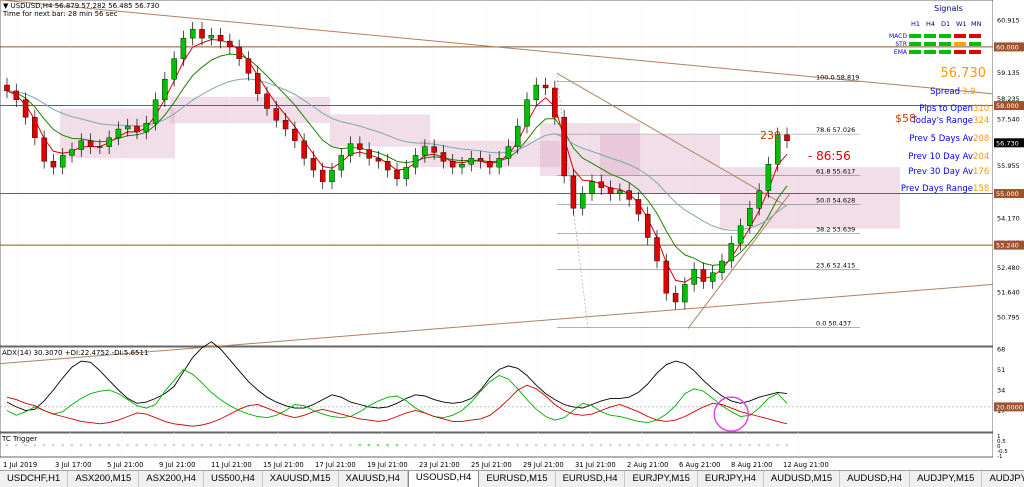  I want to click on time-tick: 8 Aug 21:00, so click(752, 465).